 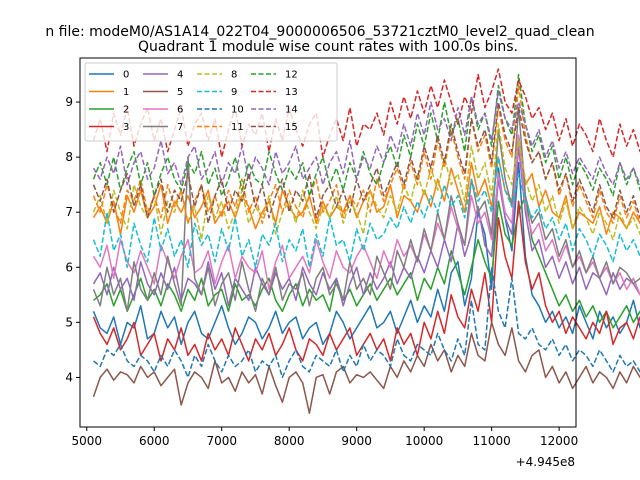 What do you see at coordinates (69, 212) in the screenshot?
I see `y-tick-label: 7` at bounding box center [69, 212].